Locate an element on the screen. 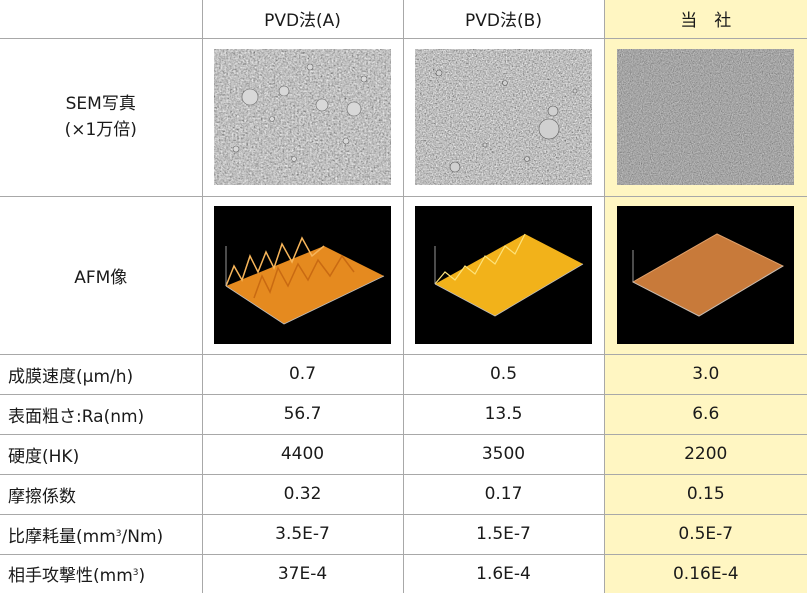 Image resolution: width=807 pixels, height=593 pixels. afm-cell-pvd-a is located at coordinates (302, 275).